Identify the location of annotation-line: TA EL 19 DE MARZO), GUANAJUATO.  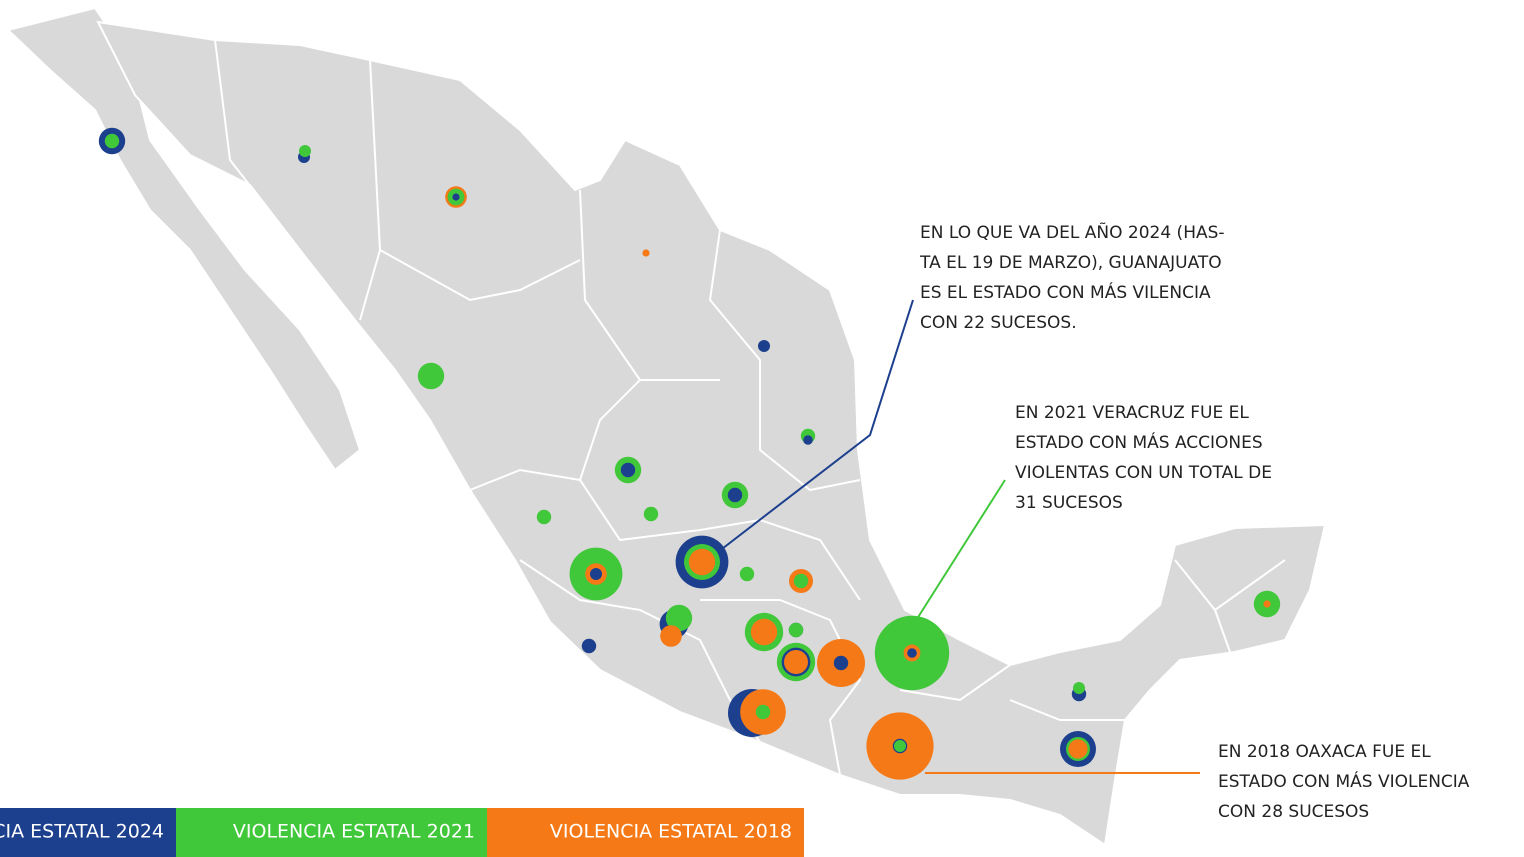
(1070, 263).